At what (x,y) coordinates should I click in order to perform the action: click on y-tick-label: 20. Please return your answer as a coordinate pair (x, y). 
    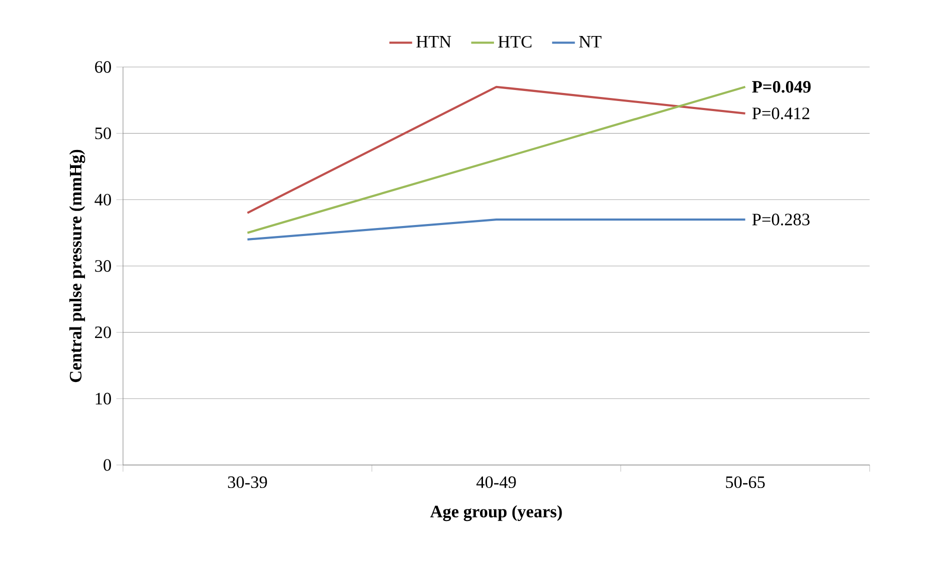
    Looking at the image, I should click on (103, 332).